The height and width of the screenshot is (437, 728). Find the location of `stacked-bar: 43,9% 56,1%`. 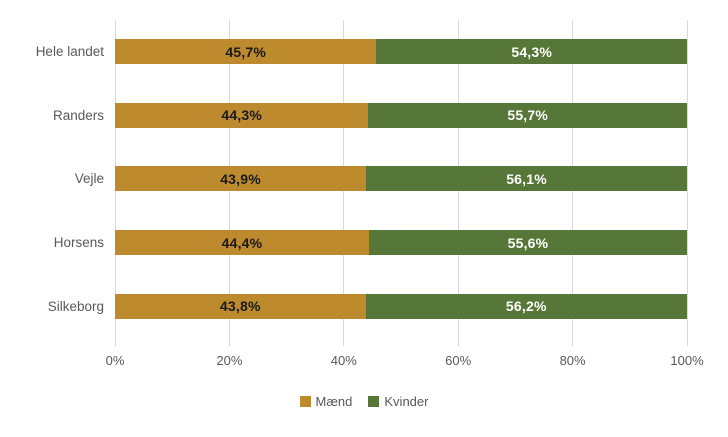

stacked-bar: 43,9% 56,1% is located at coordinates (401, 179).